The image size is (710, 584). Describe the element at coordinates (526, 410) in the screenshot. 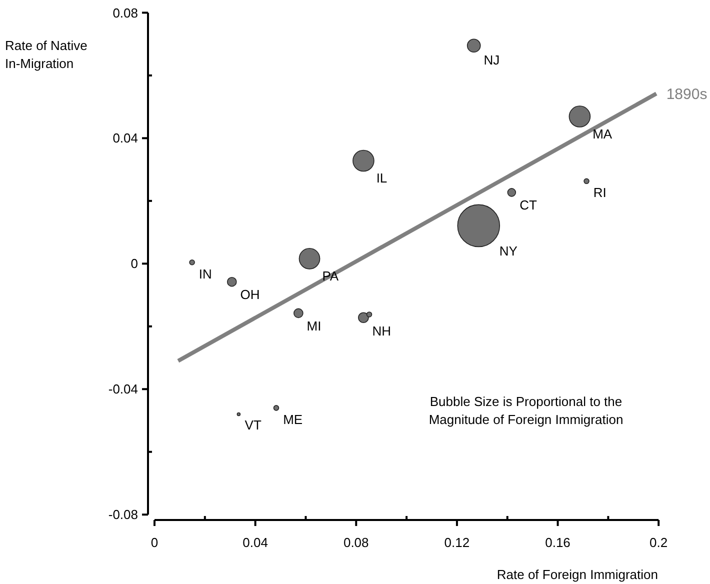

I see `annotation: Bubble Size is Proportional to the Magnitude of Foreign Immigration` at that location.